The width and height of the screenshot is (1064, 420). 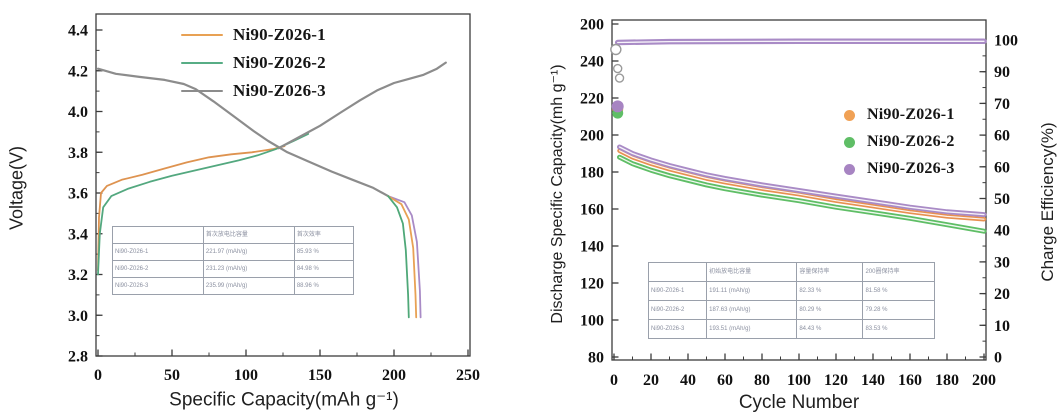 What do you see at coordinates (592, 136) in the screenshot?
I see `y-tick-label: 200` at bounding box center [592, 136].